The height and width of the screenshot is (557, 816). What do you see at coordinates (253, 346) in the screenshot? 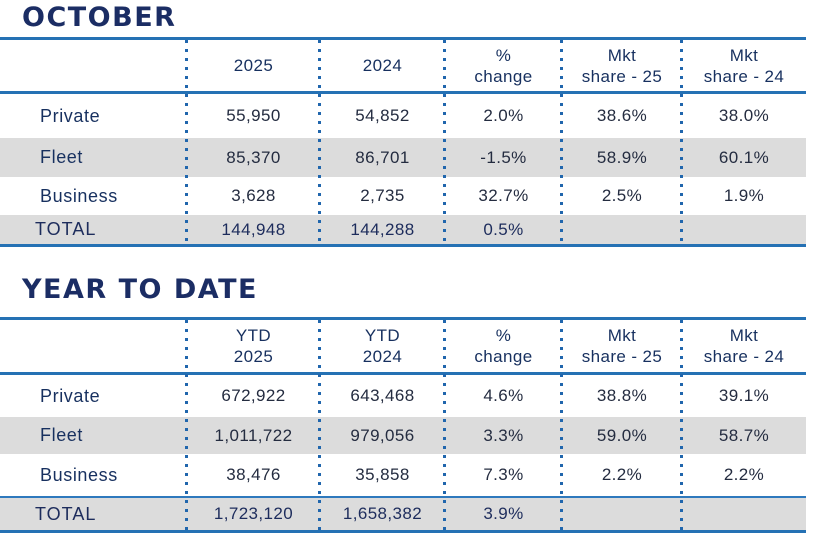
I see `col-ytd-2025-header: YTD 2025` at bounding box center [253, 346].